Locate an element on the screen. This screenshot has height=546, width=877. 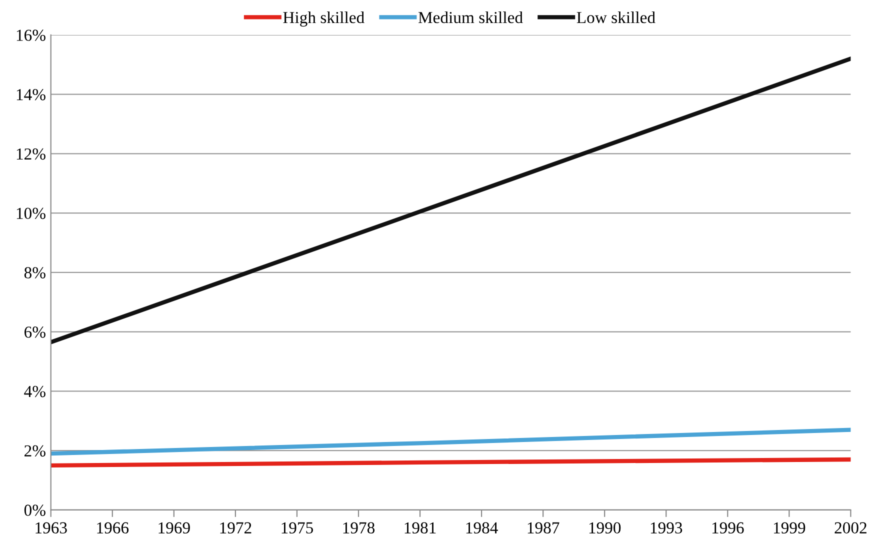
y-tick-label: 14% is located at coordinates (31, 94).